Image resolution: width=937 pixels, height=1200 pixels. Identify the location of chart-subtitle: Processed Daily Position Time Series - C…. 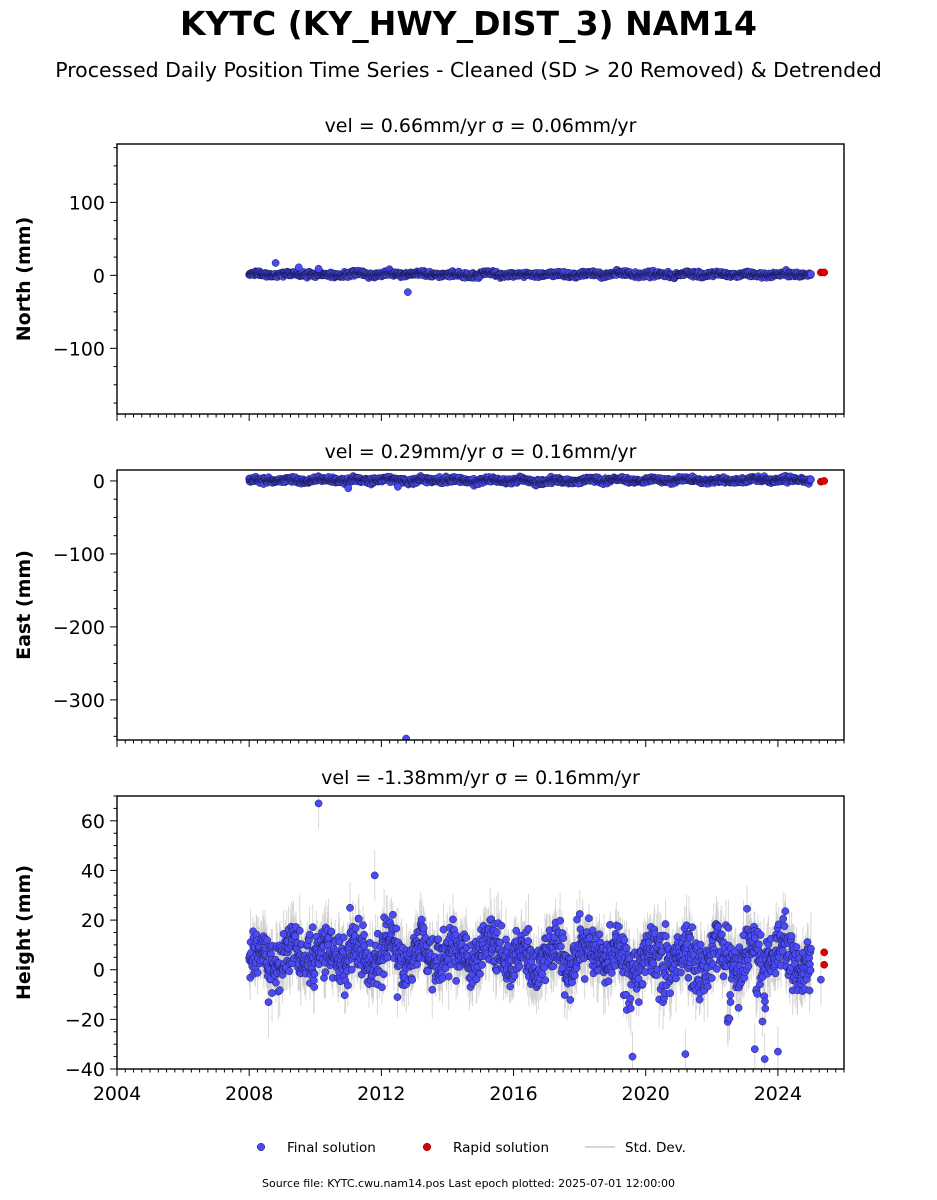
(468, 70).